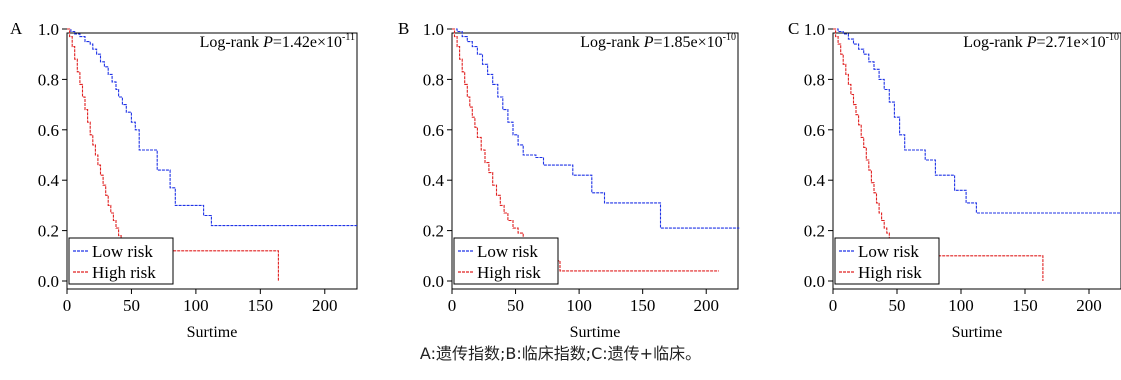 The width and height of the screenshot is (1121, 380). Describe the element at coordinates (1041, 41) in the screenshot. I see `logrank-annotation: Log-rank P=2.71e×10-10` at that location.